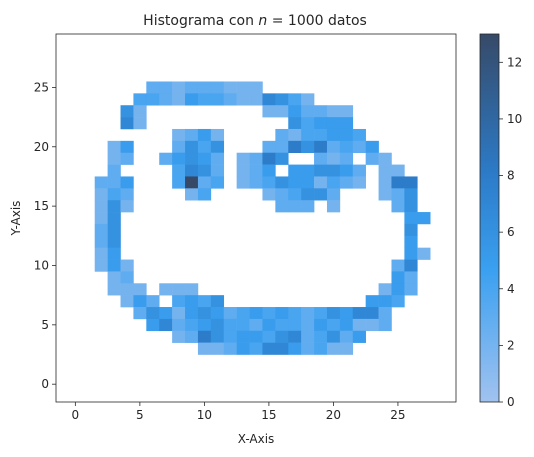  Describe the element at coordinates (239, 412) in the screenshot. I see `x-axis-ticks: 0 5 10 15 20 25` at that location.